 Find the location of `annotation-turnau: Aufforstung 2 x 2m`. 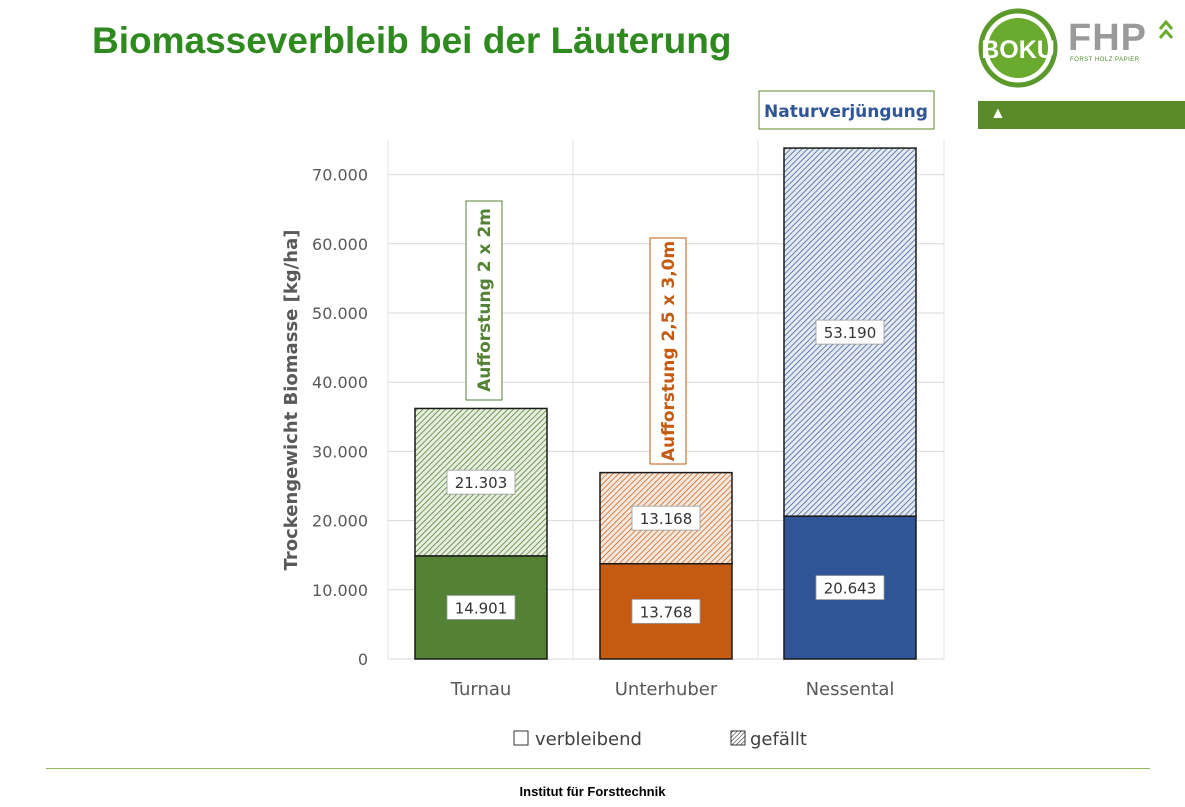

annotation-turnau: Aufforstung 2 x 2m is located at coordinates (485, 300).